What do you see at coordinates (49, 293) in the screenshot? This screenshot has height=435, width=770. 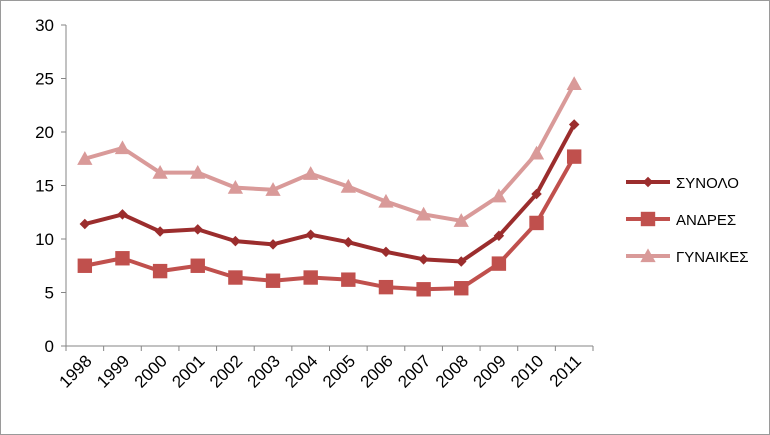 I see `y-tick-label: 5` at bounding box center [49, 293].